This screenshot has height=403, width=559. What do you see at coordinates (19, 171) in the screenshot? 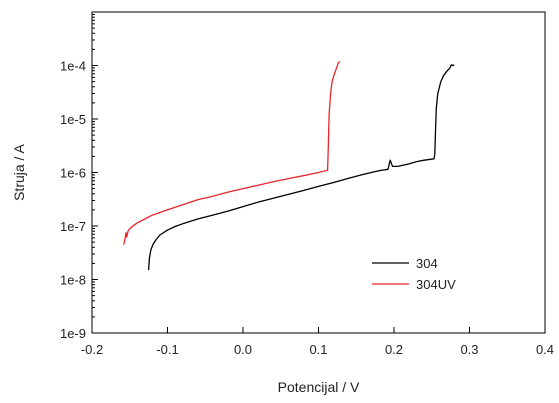
I see `y-axis-label: Struja / A` at bounding box center [19, 171].